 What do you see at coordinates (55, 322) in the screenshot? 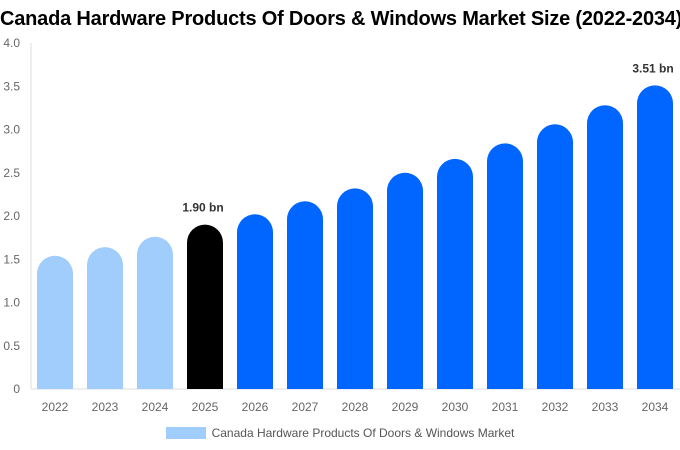
I see `bar-2022` at bounding box center [55, 322].